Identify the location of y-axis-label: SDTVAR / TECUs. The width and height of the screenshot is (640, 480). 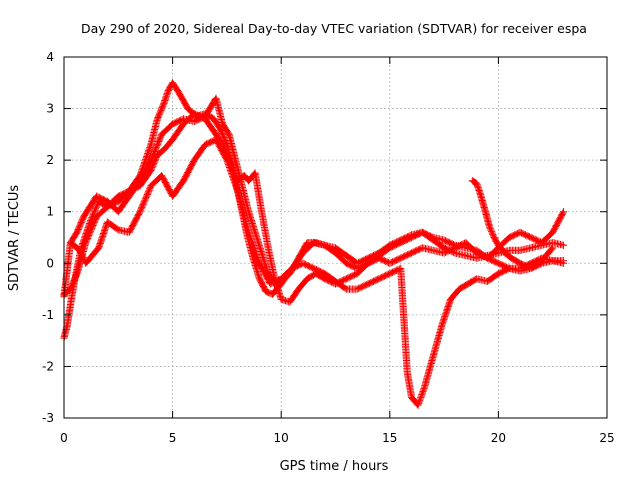
(14, 238).